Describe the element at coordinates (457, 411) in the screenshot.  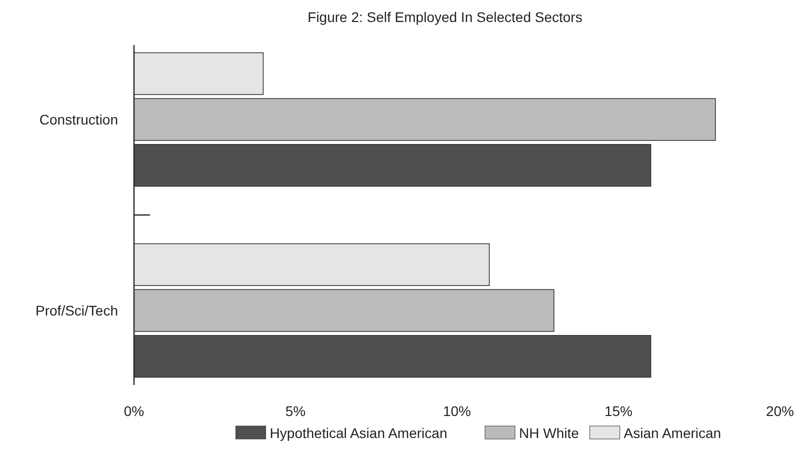
I see `x-tick-label: 10%` at that location.